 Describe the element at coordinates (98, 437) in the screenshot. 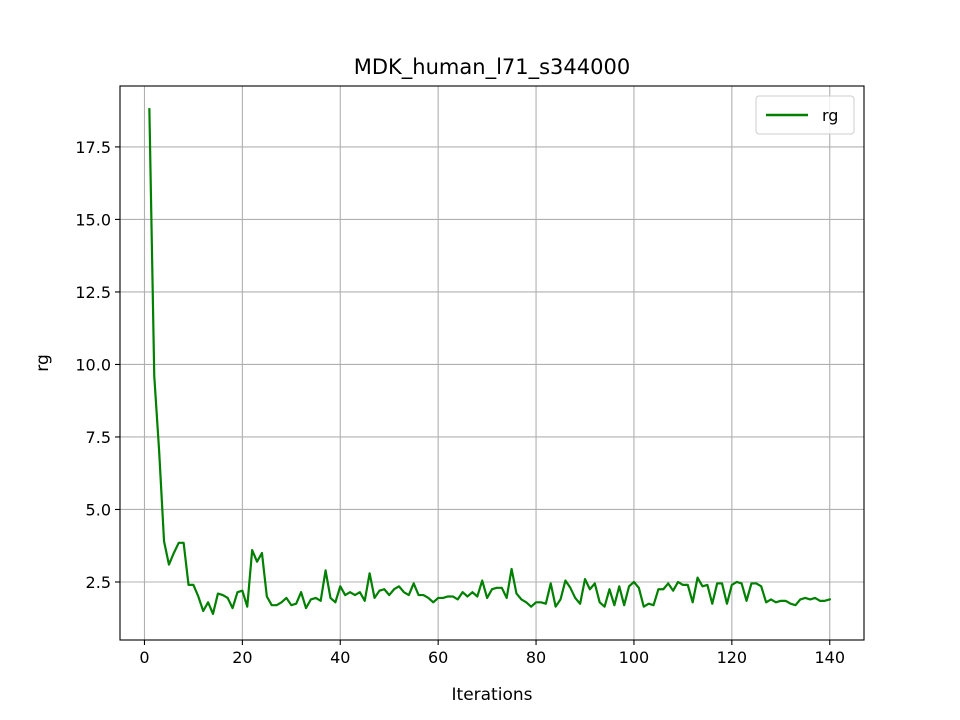

I see `y-tick-label: 7.5` at that location.